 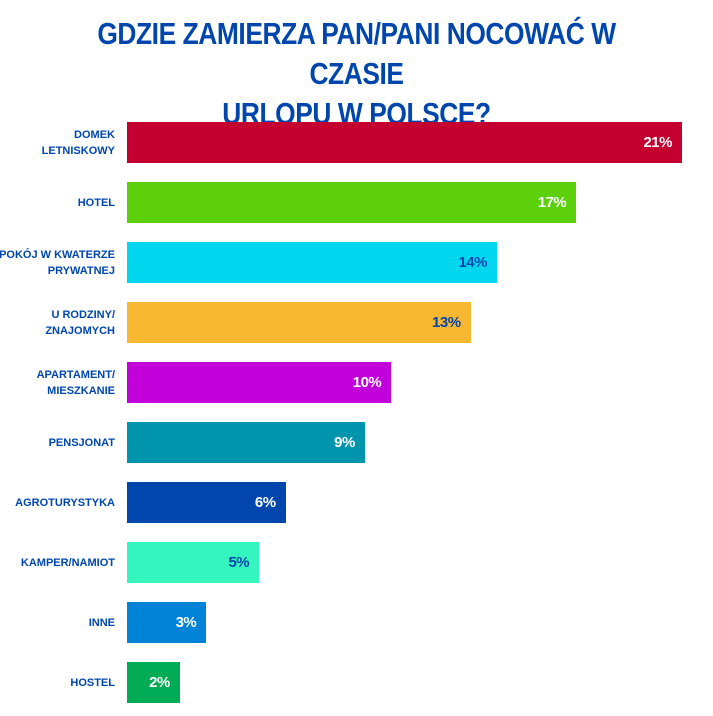 I want to click on value-label: 3%, so click(x=186, y=622).